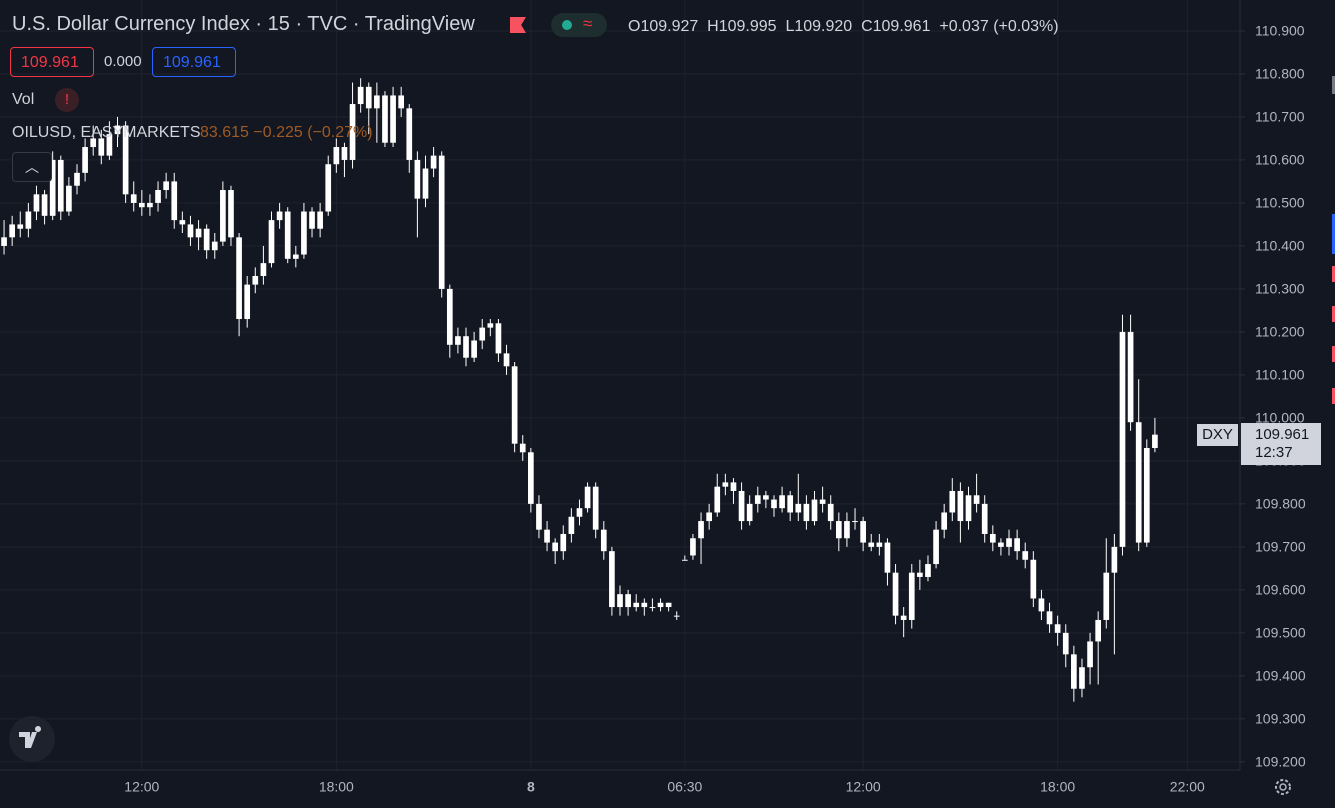 Image resolution: width=1335 pixels, height=808 pixels. What do you see at coordinates (32, 739) in the screenshot?
I see `tv-logo` at bounding box center [32, 739].